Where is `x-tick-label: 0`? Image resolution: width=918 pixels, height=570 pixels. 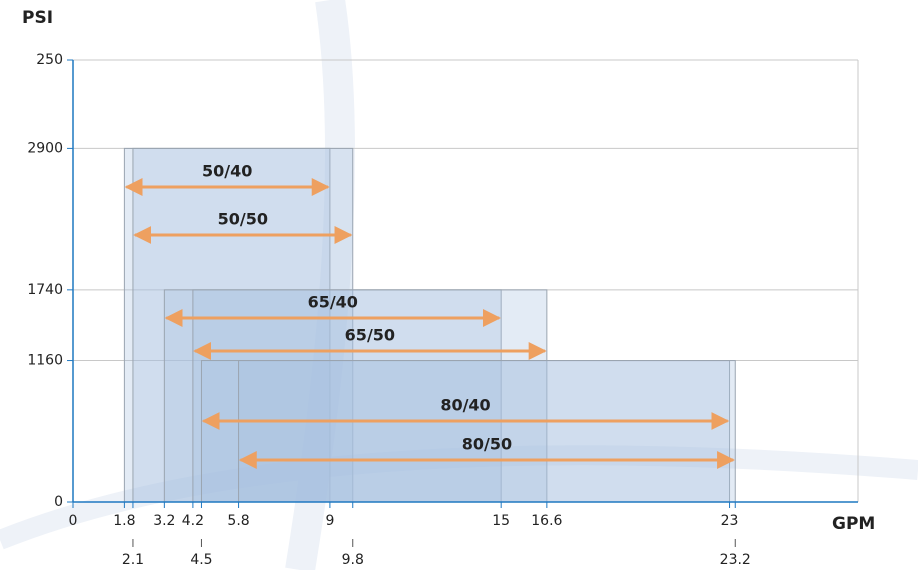
x-tick-label: 0 is located at coordinates (73, 521).